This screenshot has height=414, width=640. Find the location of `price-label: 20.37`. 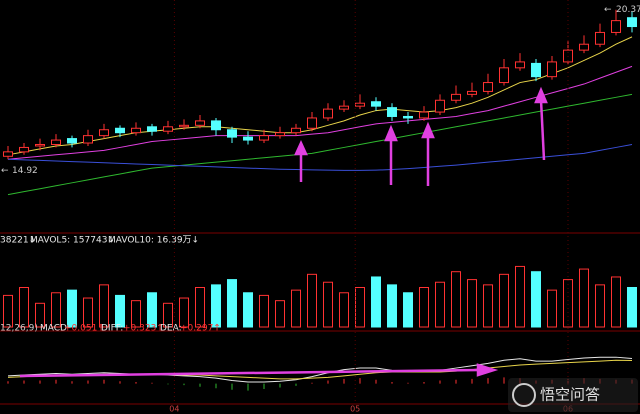

price-label: 20.37 is located at coordinates (628, 10).